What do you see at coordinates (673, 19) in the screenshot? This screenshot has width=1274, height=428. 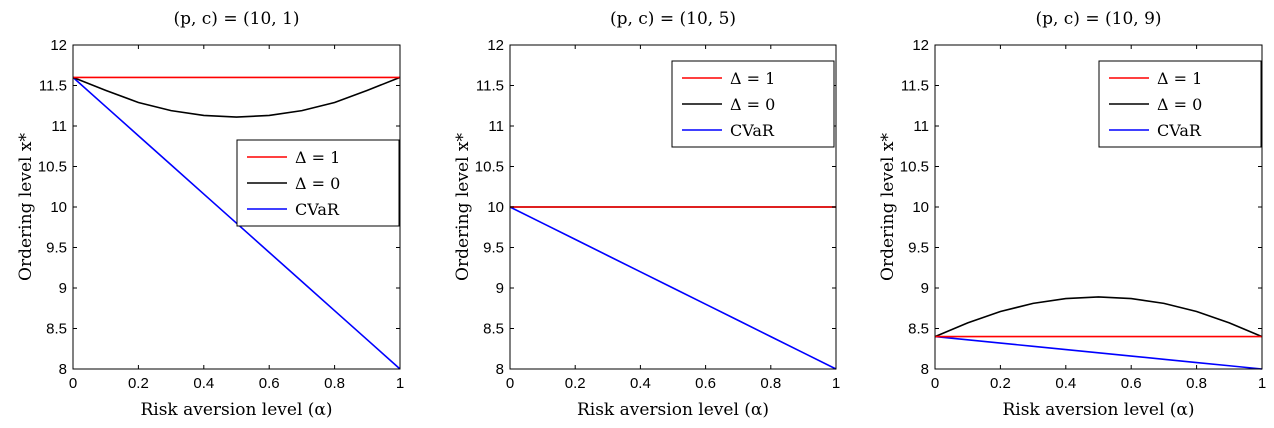 I see `chart-title: (p, c) = (10, 5)` at bounding box center [673, 19].